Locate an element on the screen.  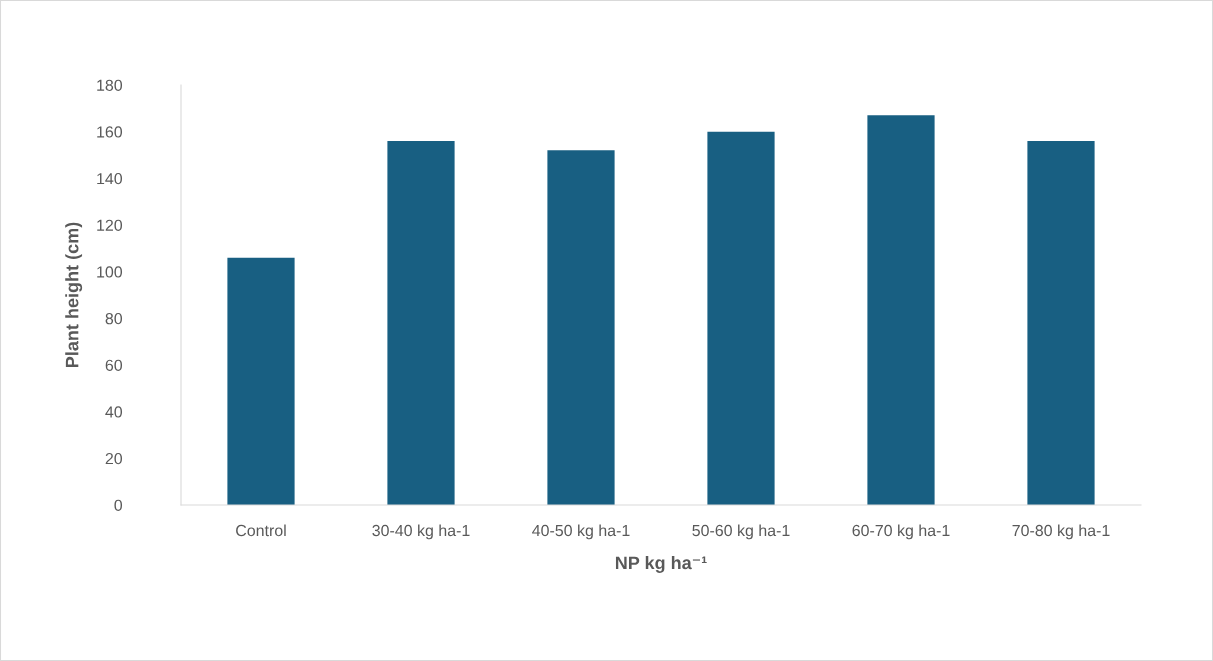
x-tick-label: 60-70 kg ha-1 is located at coordinates (901, 532).